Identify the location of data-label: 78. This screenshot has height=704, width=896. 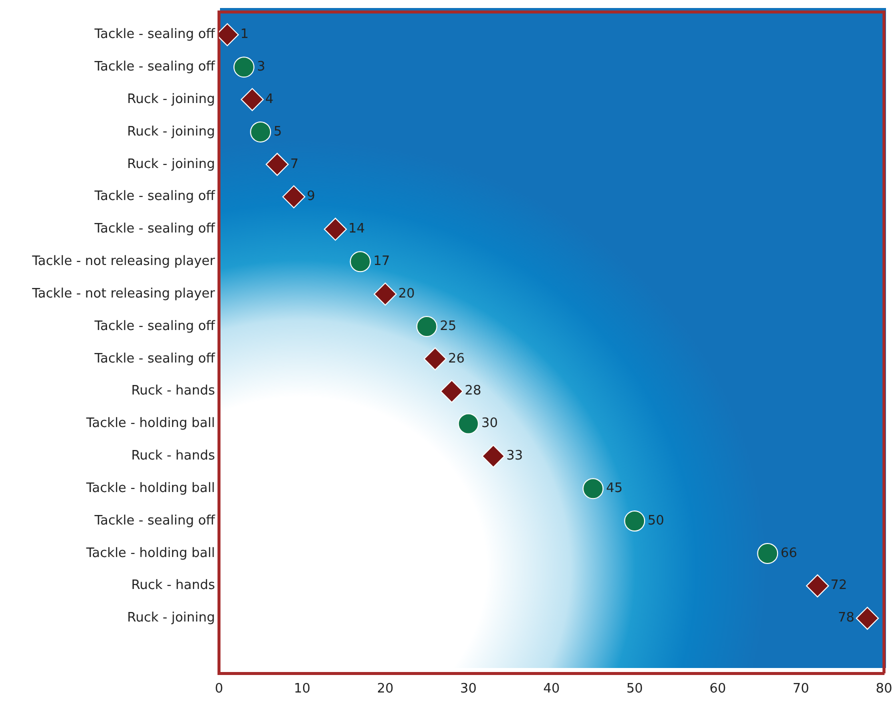
(846, 618).